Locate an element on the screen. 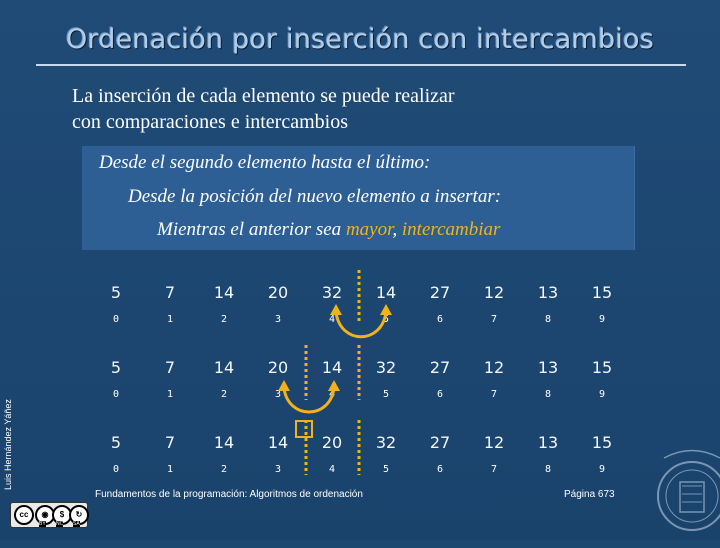  title-underline is located at coordinates (361, 65).